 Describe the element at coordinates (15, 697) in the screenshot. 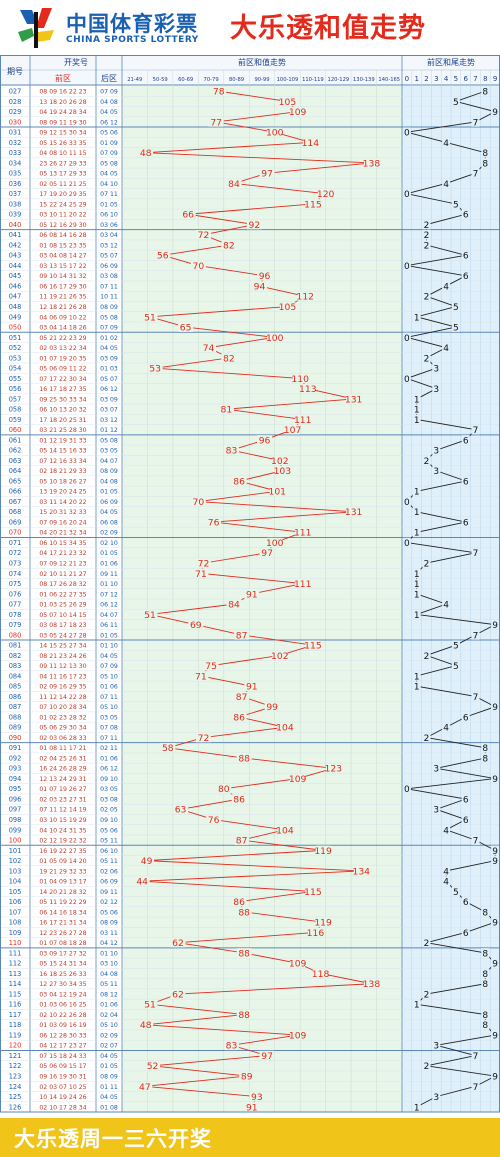

I see `issue-number: 086` at that location.